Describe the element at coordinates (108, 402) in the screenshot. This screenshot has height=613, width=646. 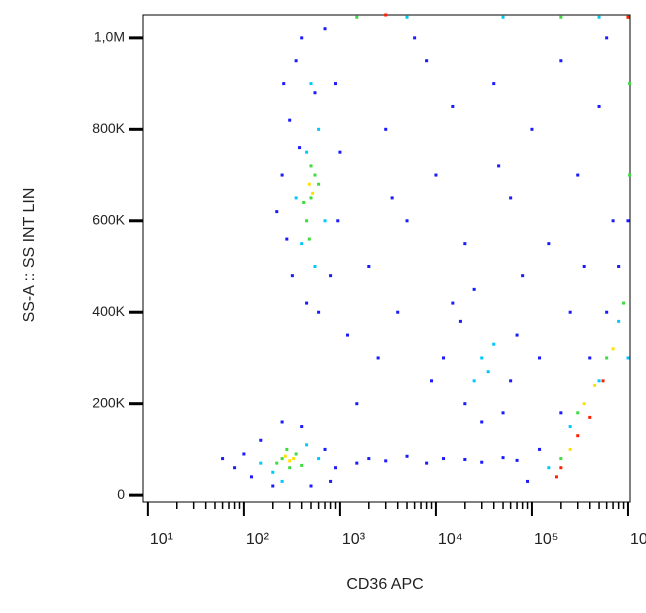
I see `y-tick-label: 200K` at that location.